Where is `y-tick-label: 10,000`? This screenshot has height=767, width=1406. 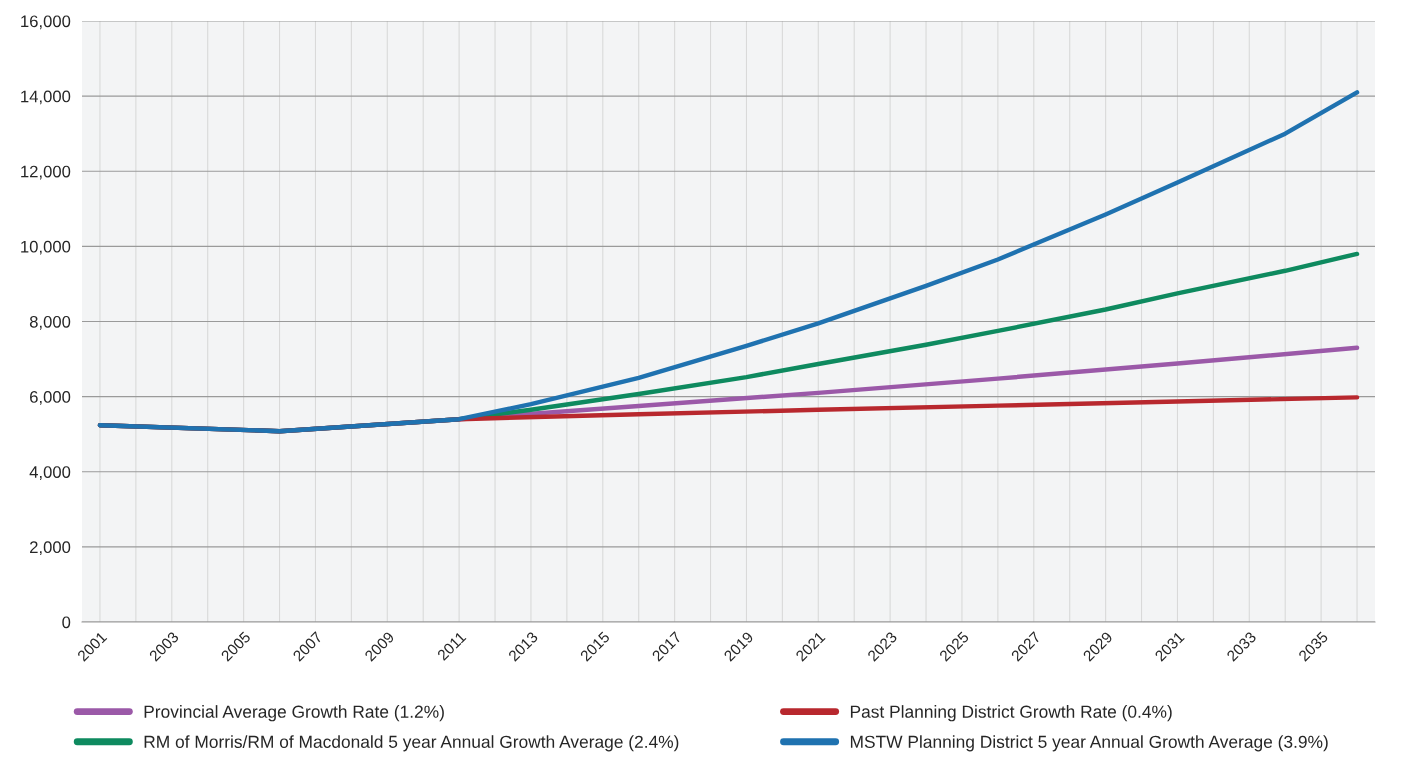 y-tick-label: 10,000 is located at coordinates (46, 247).